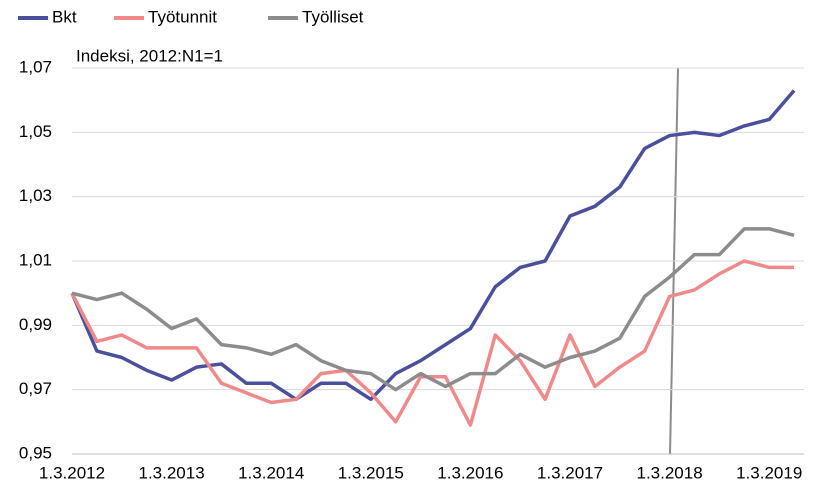 Image resolution: width=814 pixels, height=486 pixels. Describe the element at coordinates (769, 472) in the screenshot. I see `x-tick-label: 1.3.2019` at that location.